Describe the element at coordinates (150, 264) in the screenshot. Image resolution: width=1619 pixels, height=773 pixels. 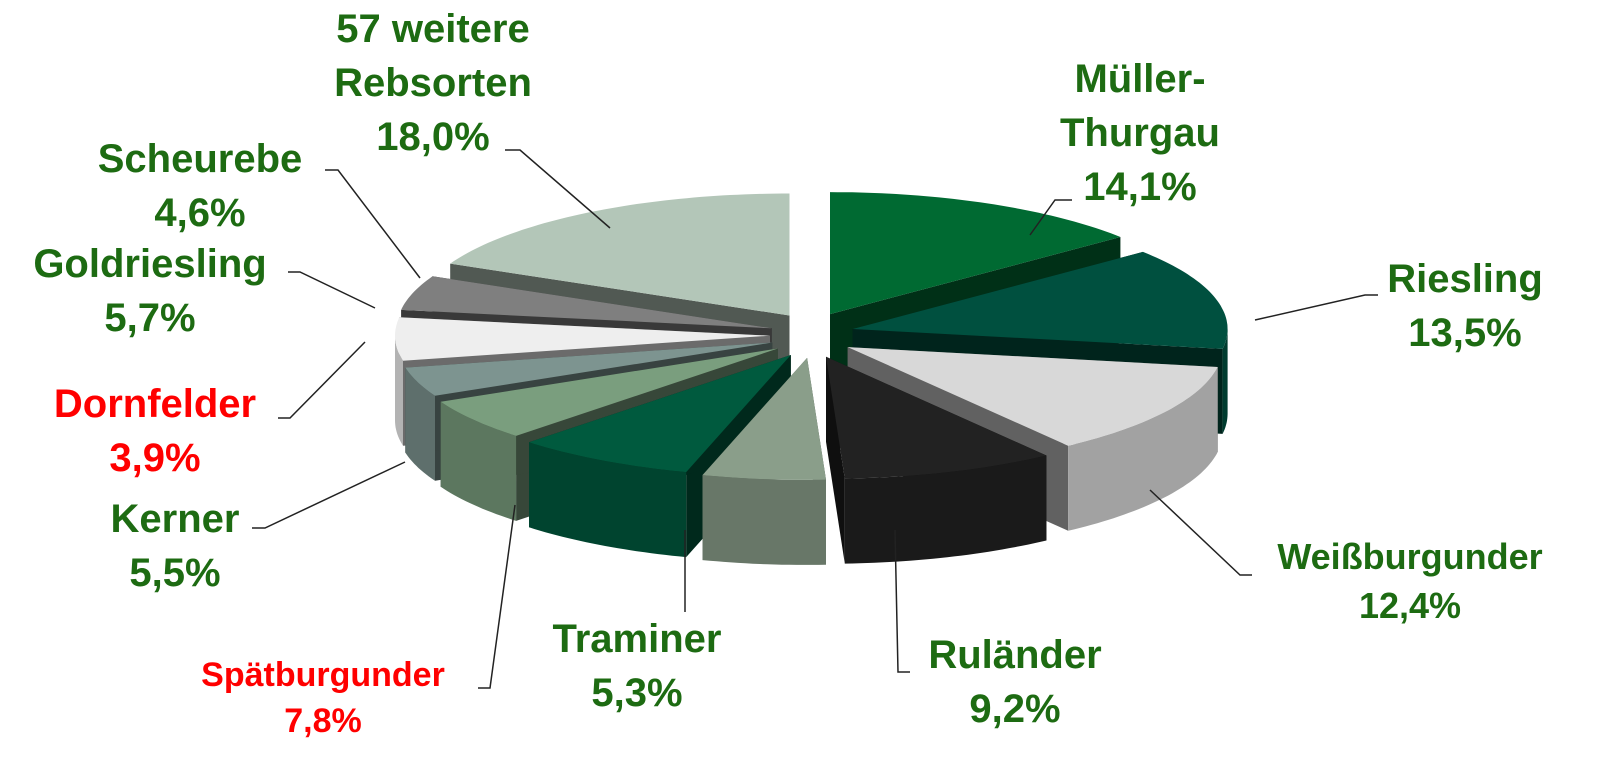
I see `category-name: Goldriesling` at that location.